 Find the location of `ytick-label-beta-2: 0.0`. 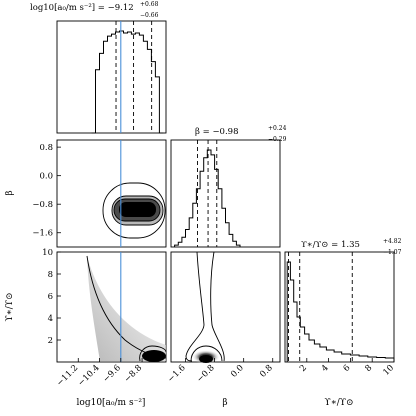

ytick-label-beta-2: 0.0 is located at coordinates (46, 177).